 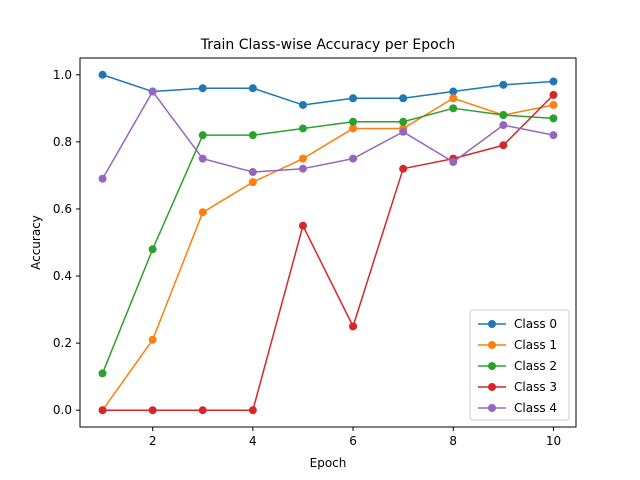 I want to click on x-tick-label: 8, so click(x=453, y=441).